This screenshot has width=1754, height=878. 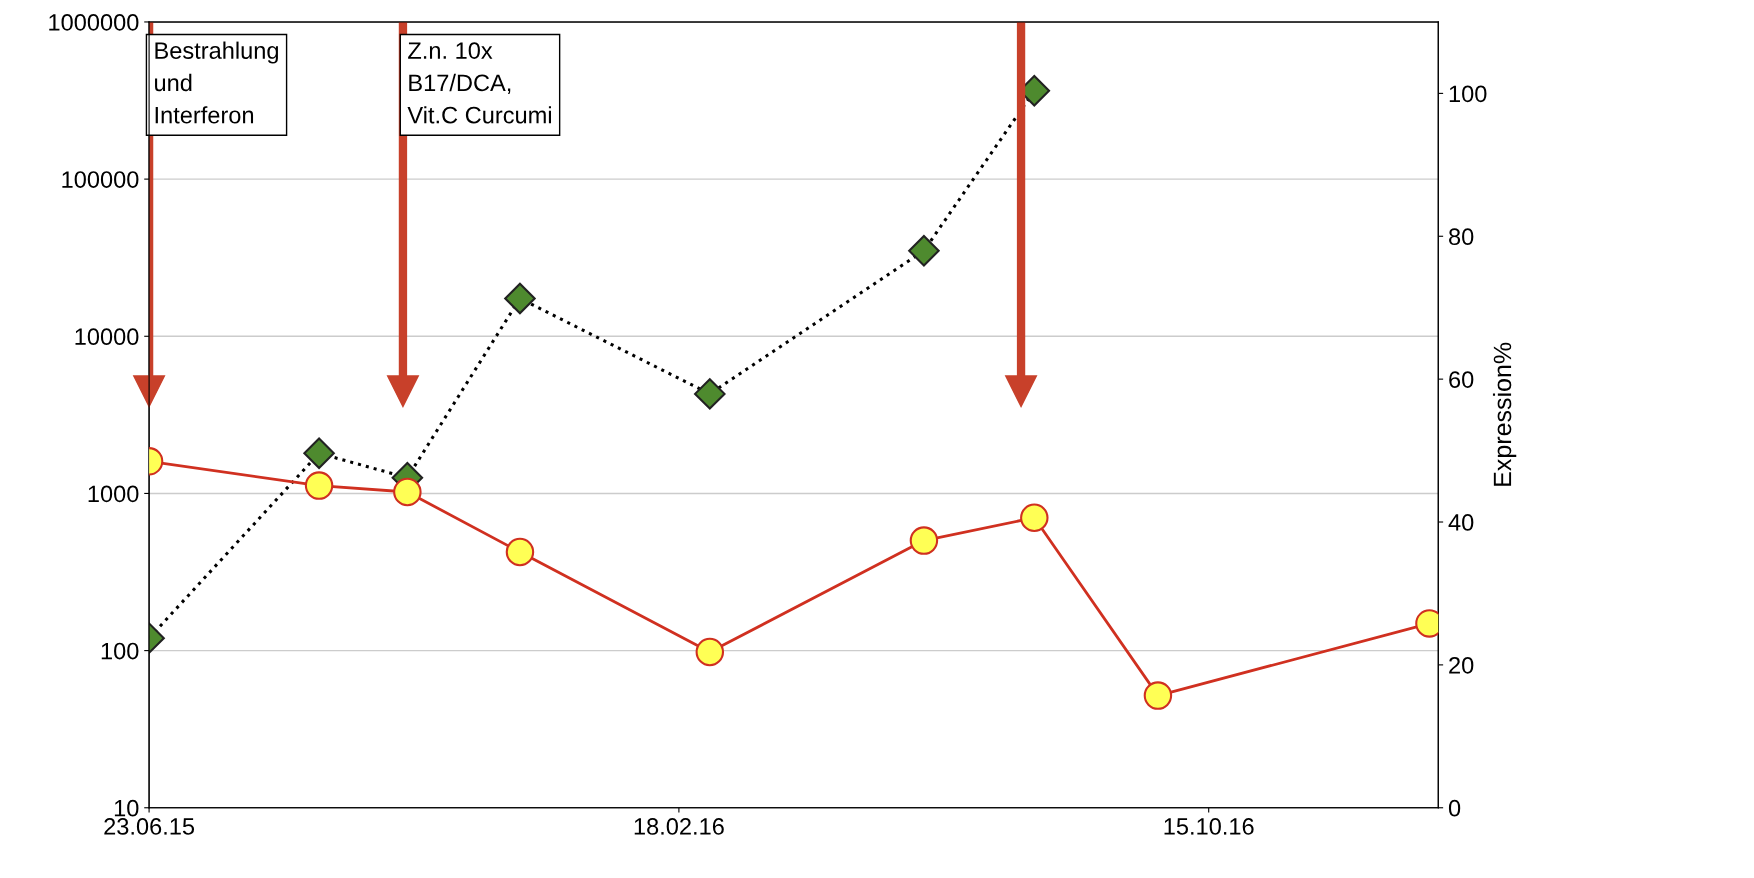 What do you see at coordinates (1461, 665) in the screenshot?
I see `y2-tick-label: 20` at bounding box center [1461, 665].